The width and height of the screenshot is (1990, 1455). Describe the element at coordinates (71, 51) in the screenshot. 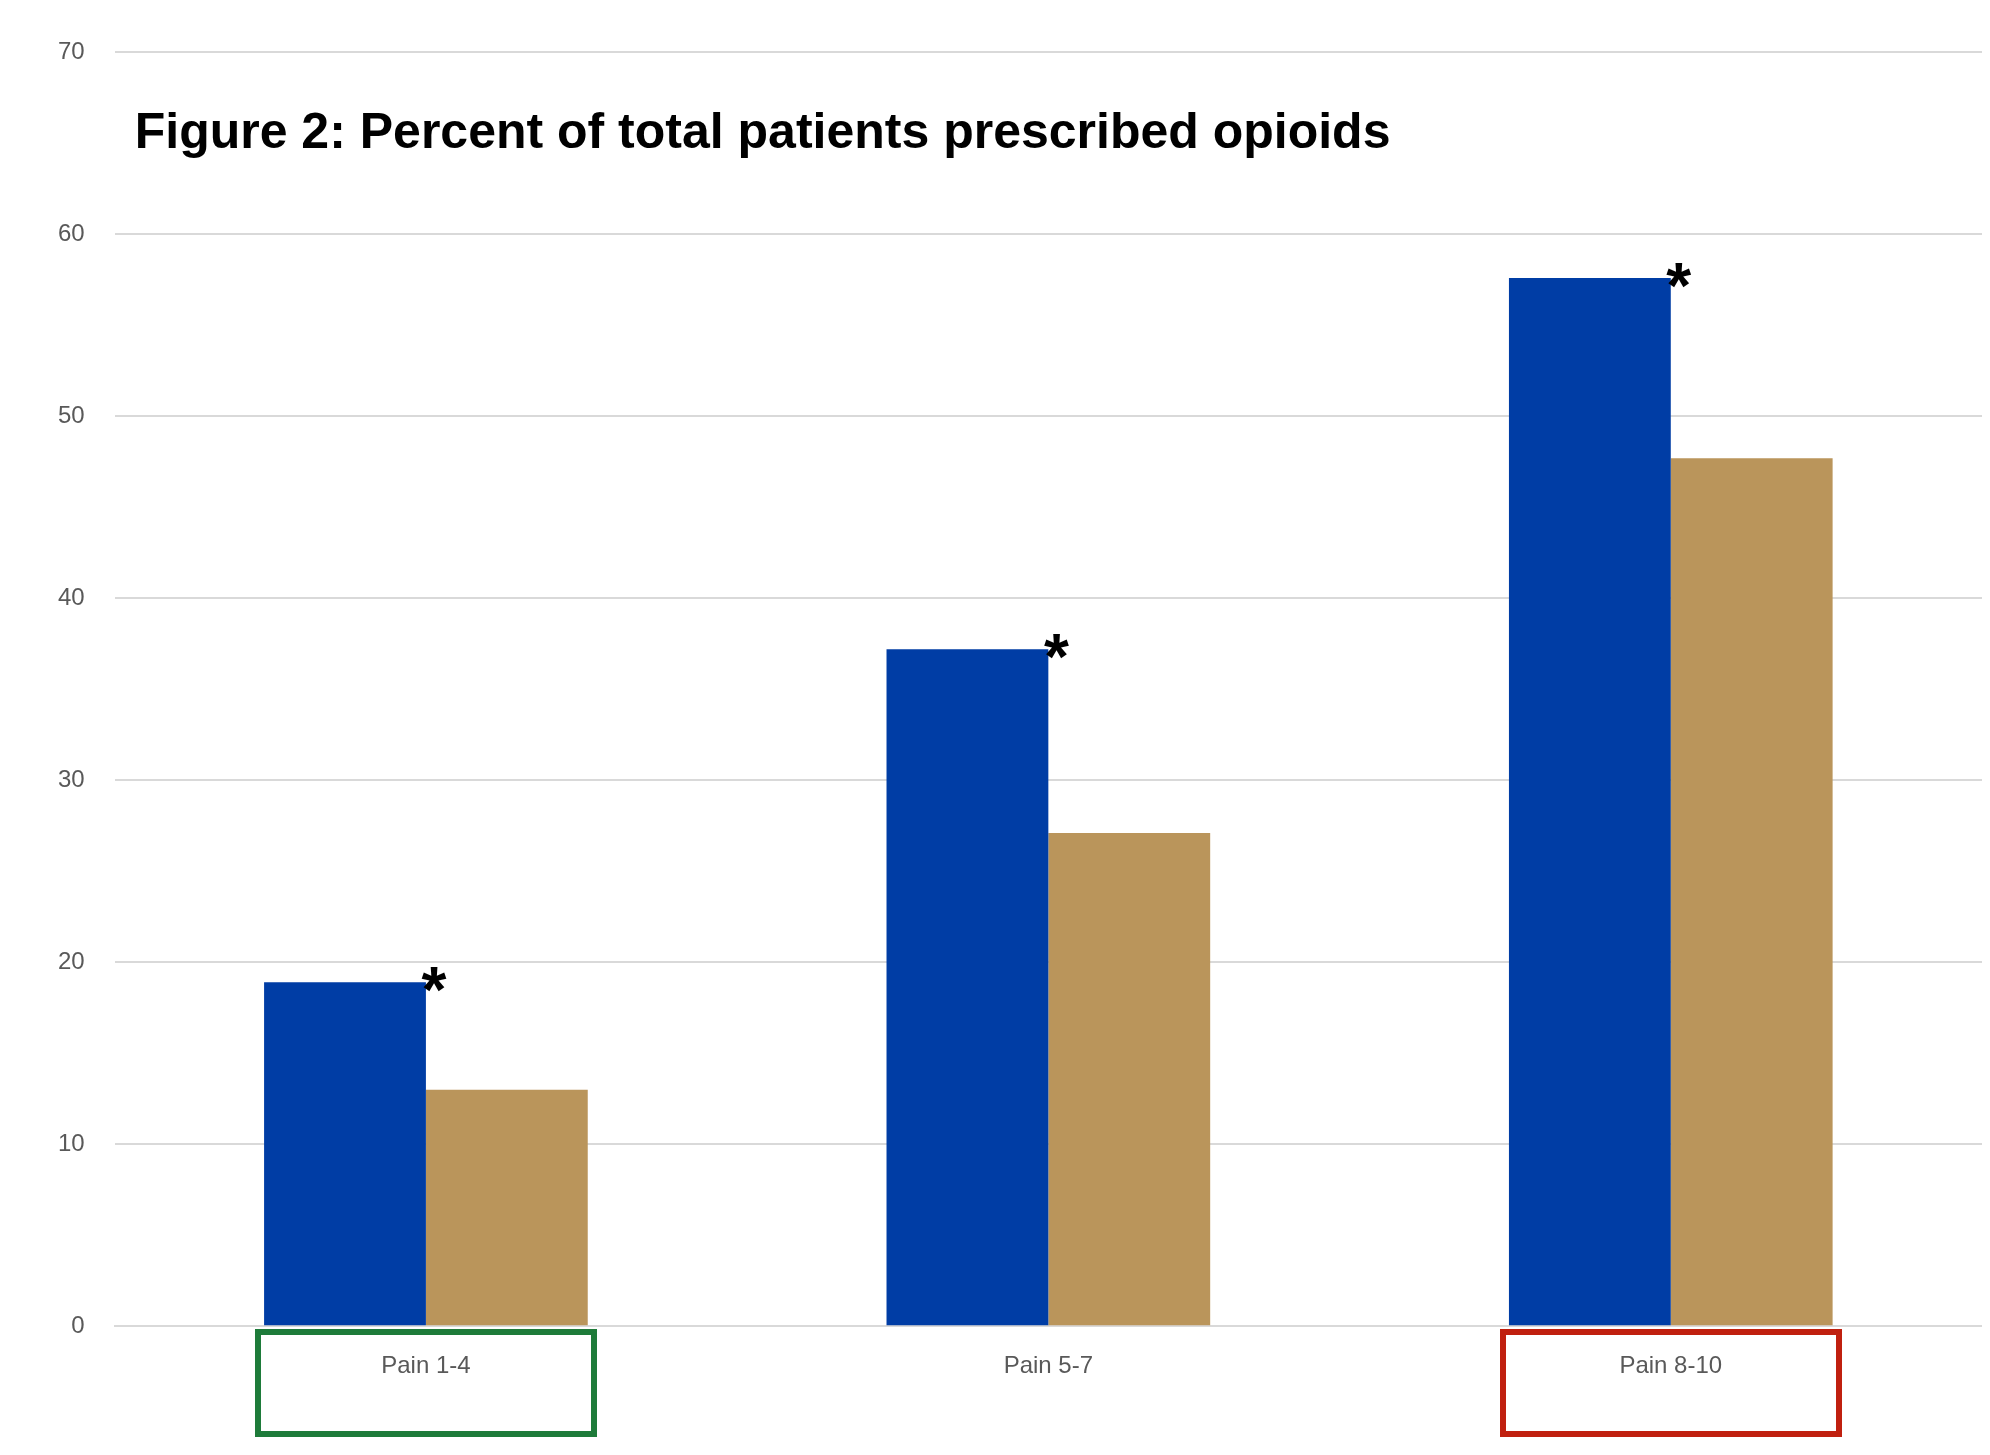

I see `y-tick-label: 70` at that location.